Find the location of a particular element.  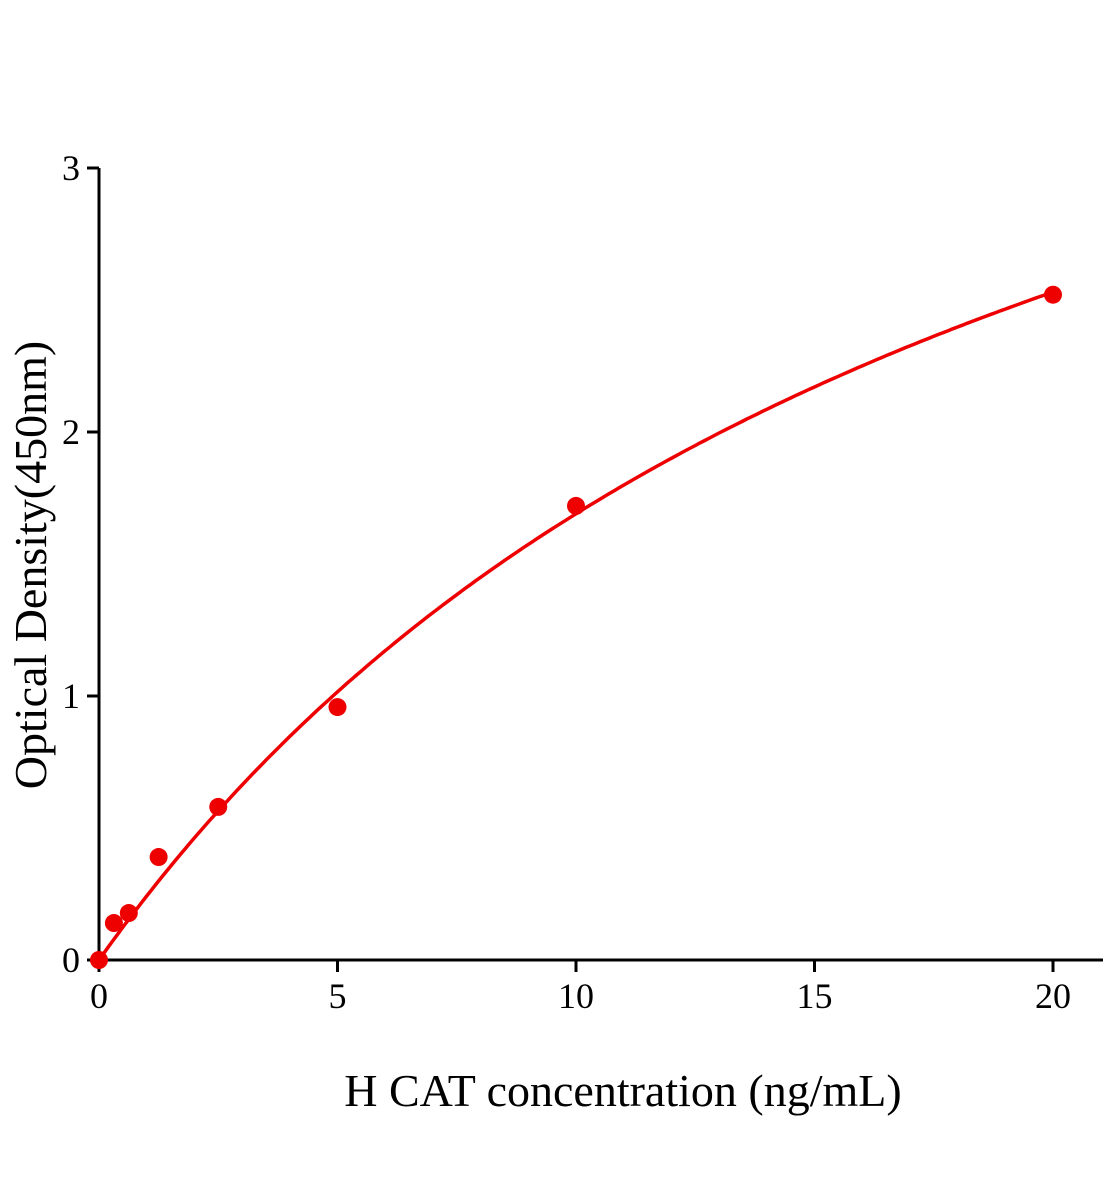

y-tick-label: 3 is located at coordinates (71, 168).